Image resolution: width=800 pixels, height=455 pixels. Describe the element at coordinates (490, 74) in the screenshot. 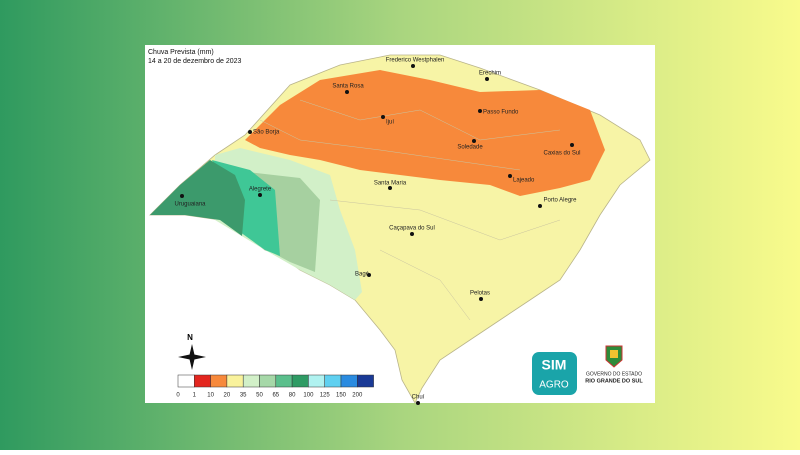

I see `city-label: Erechim` at that location.